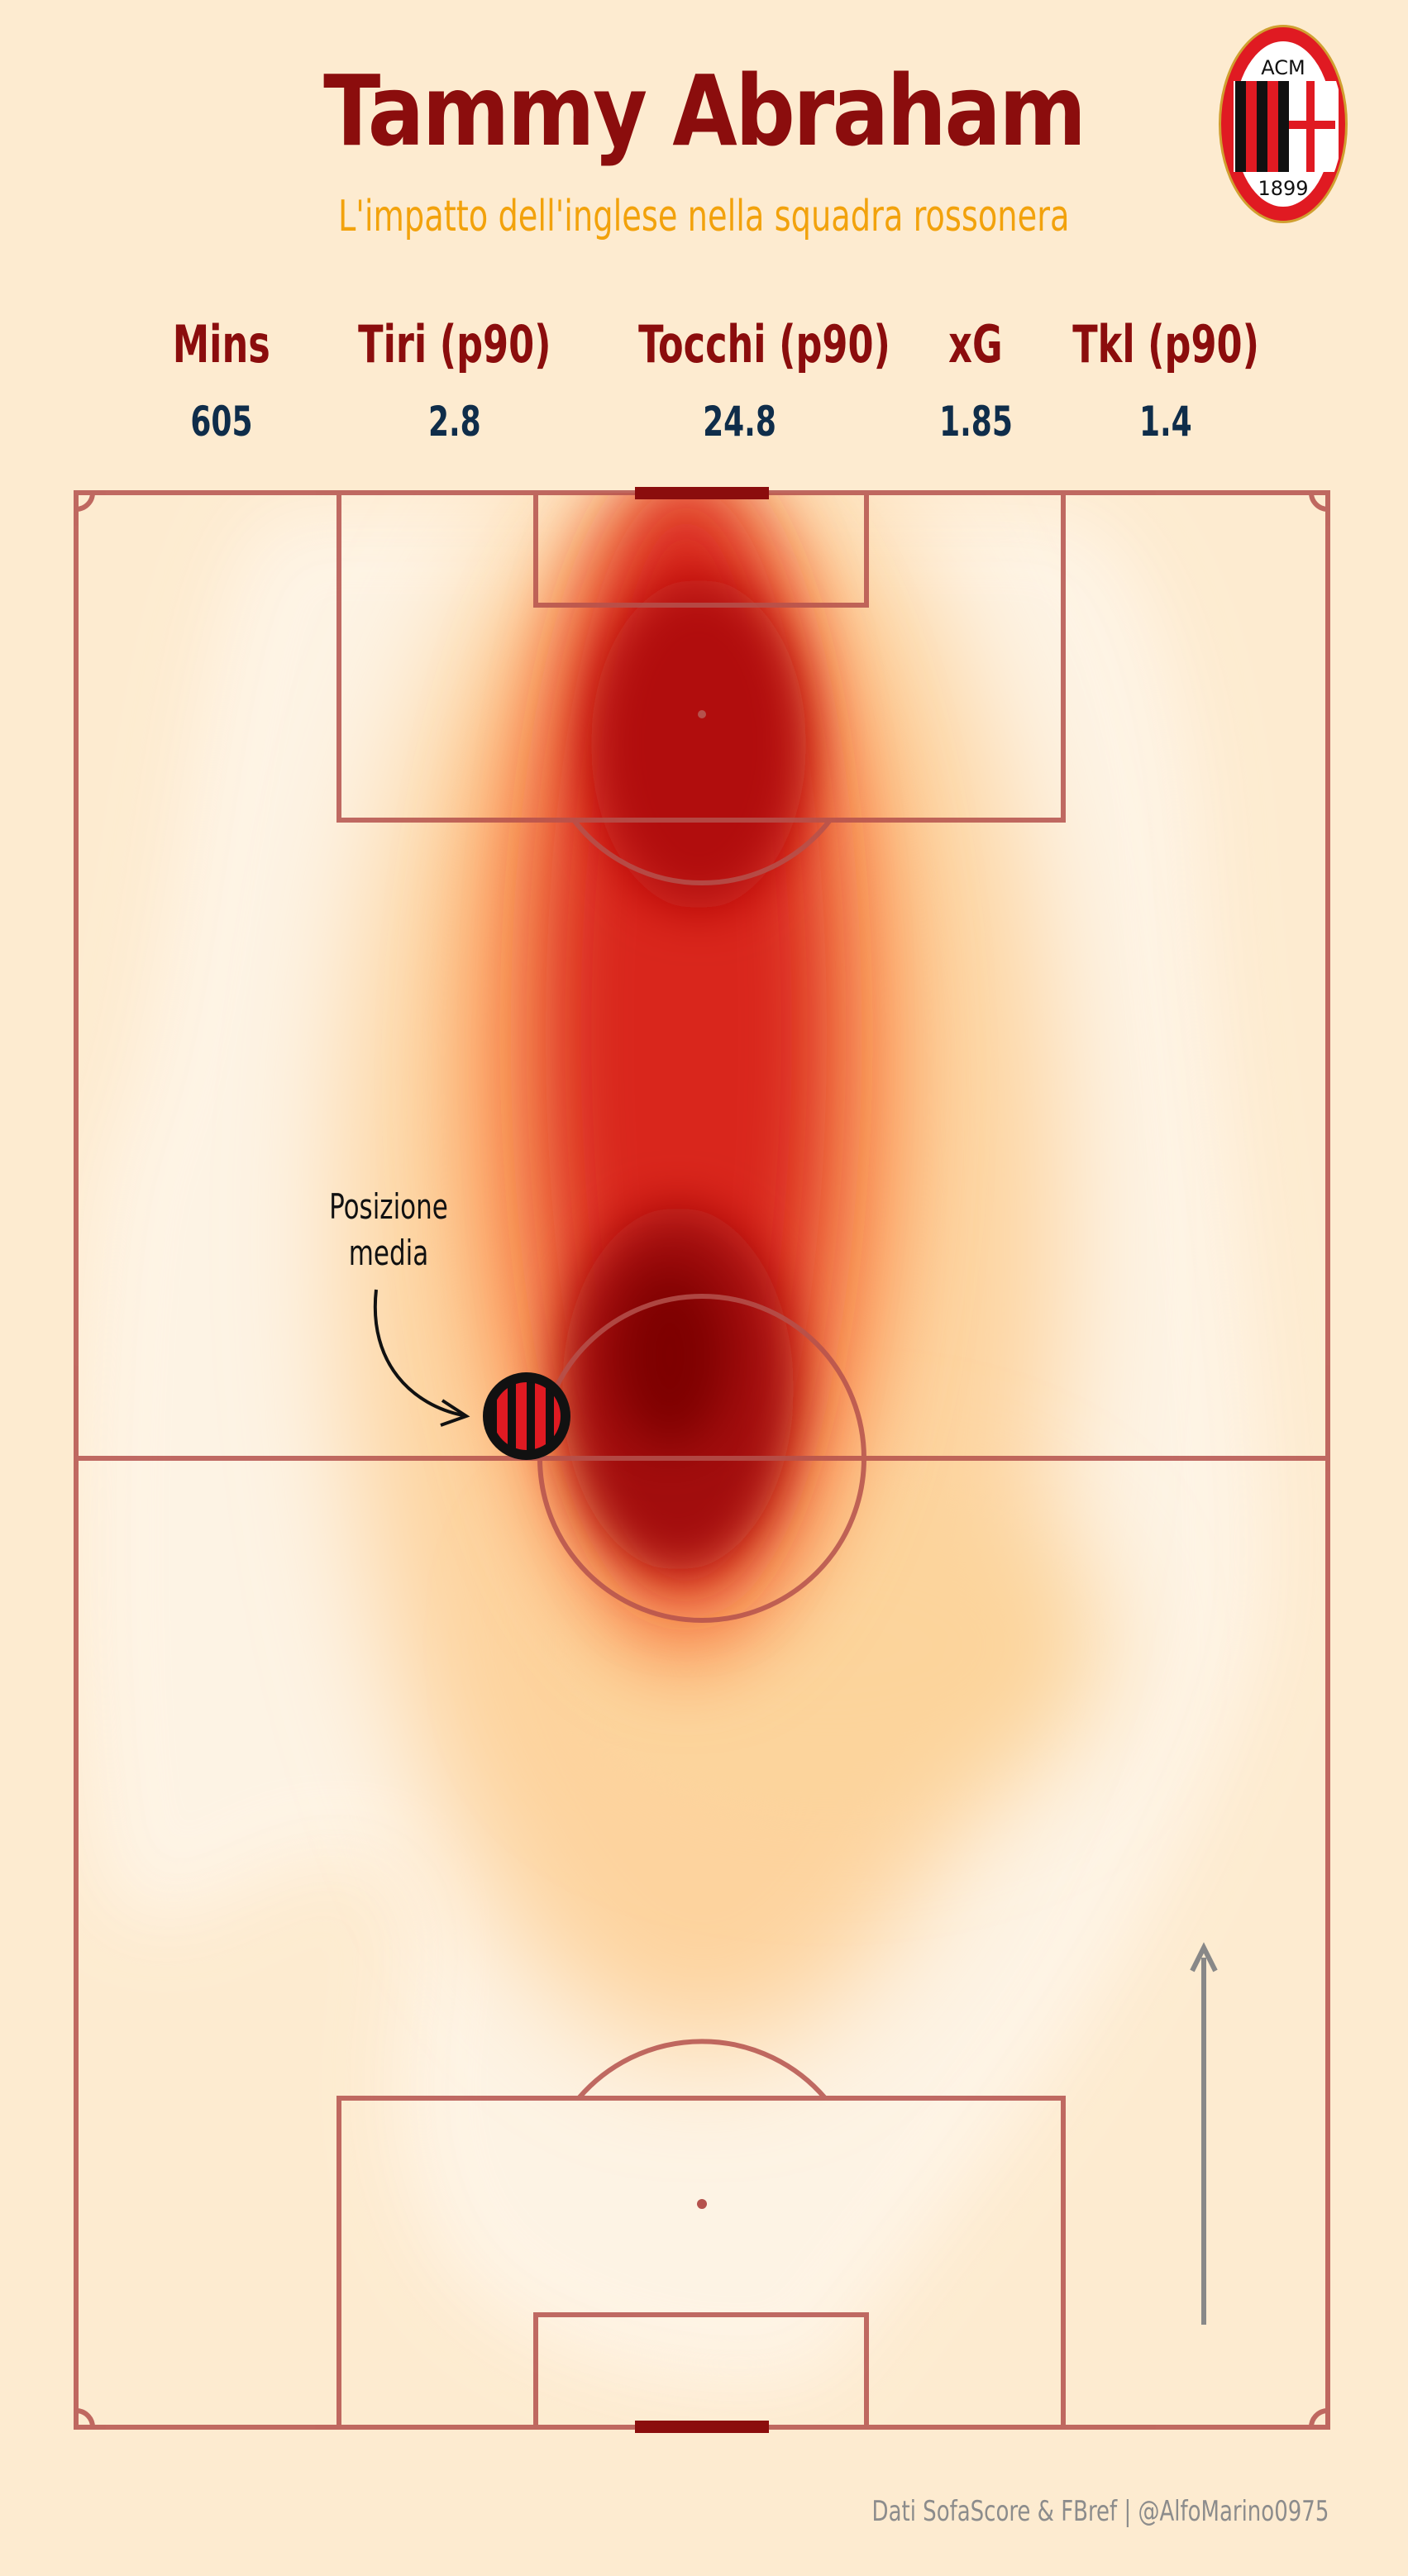 The image size is (1408, 2576). What do you see at coordinates (1204, 1957) in the screenshot?
I see `arrow-head-icon` at bounding box center [1204, 1957].